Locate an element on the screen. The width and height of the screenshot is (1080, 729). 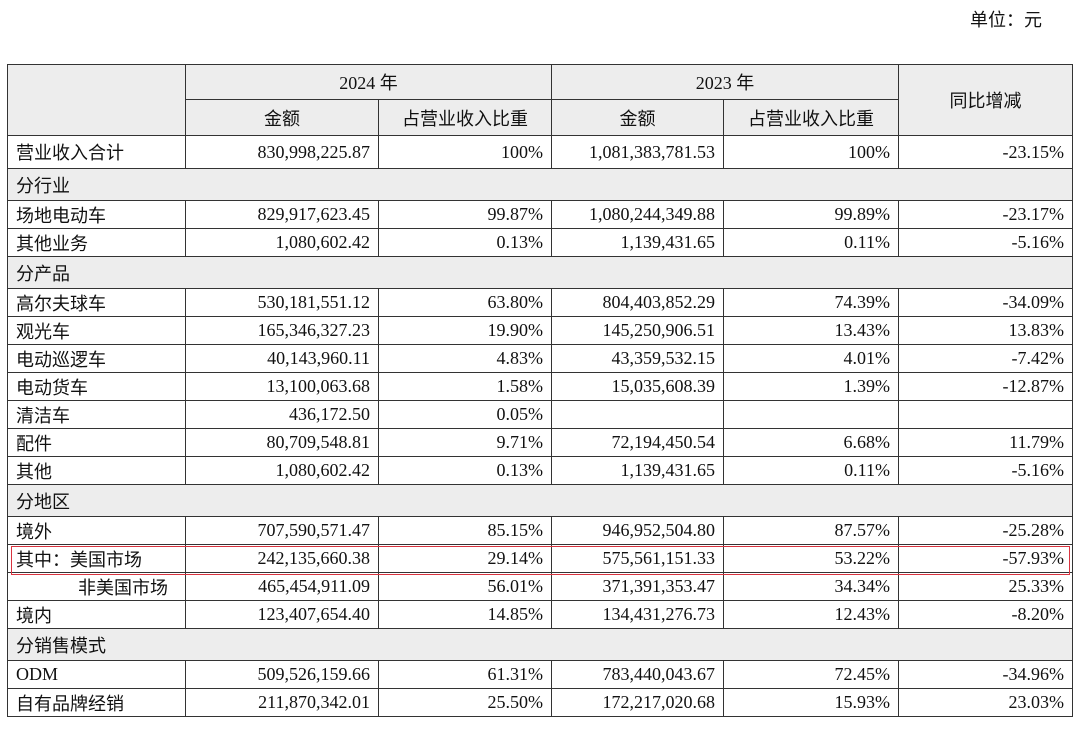
cell: 1.58% is located at coordinates (465, 386).